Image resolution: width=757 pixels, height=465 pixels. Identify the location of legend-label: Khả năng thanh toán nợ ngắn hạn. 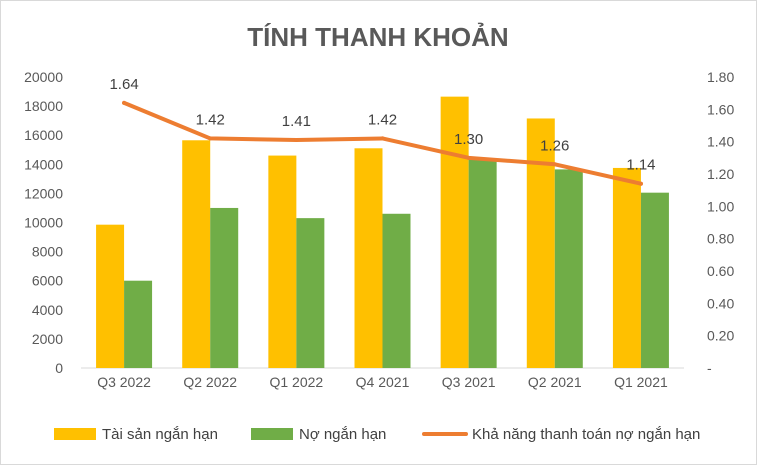
(586, 434).